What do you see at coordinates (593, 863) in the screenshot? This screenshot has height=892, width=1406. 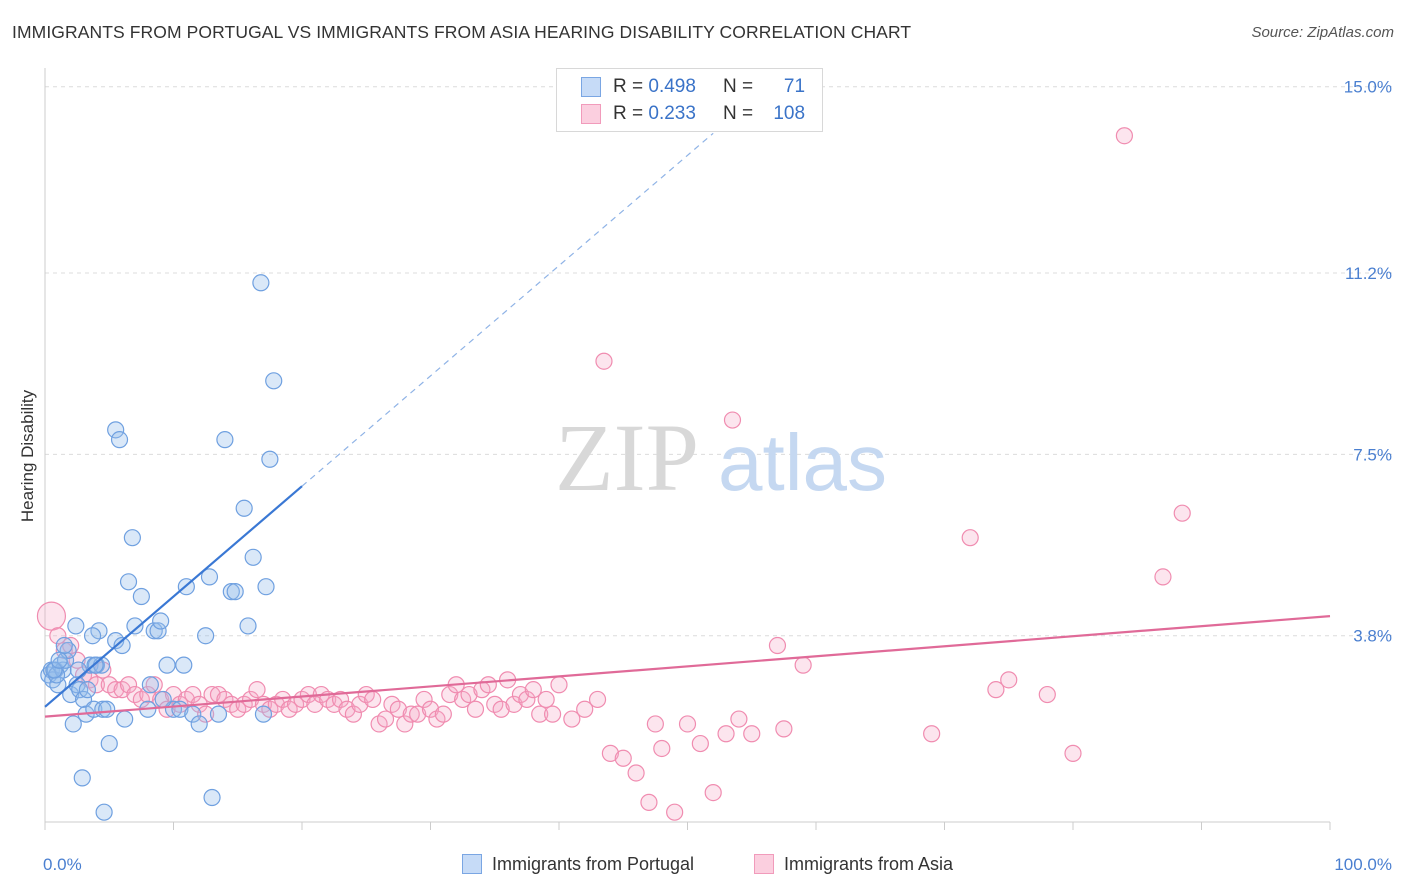 I see `portugal-legend-label: Immigrants from Portugal` at bounding box center [593, 863].